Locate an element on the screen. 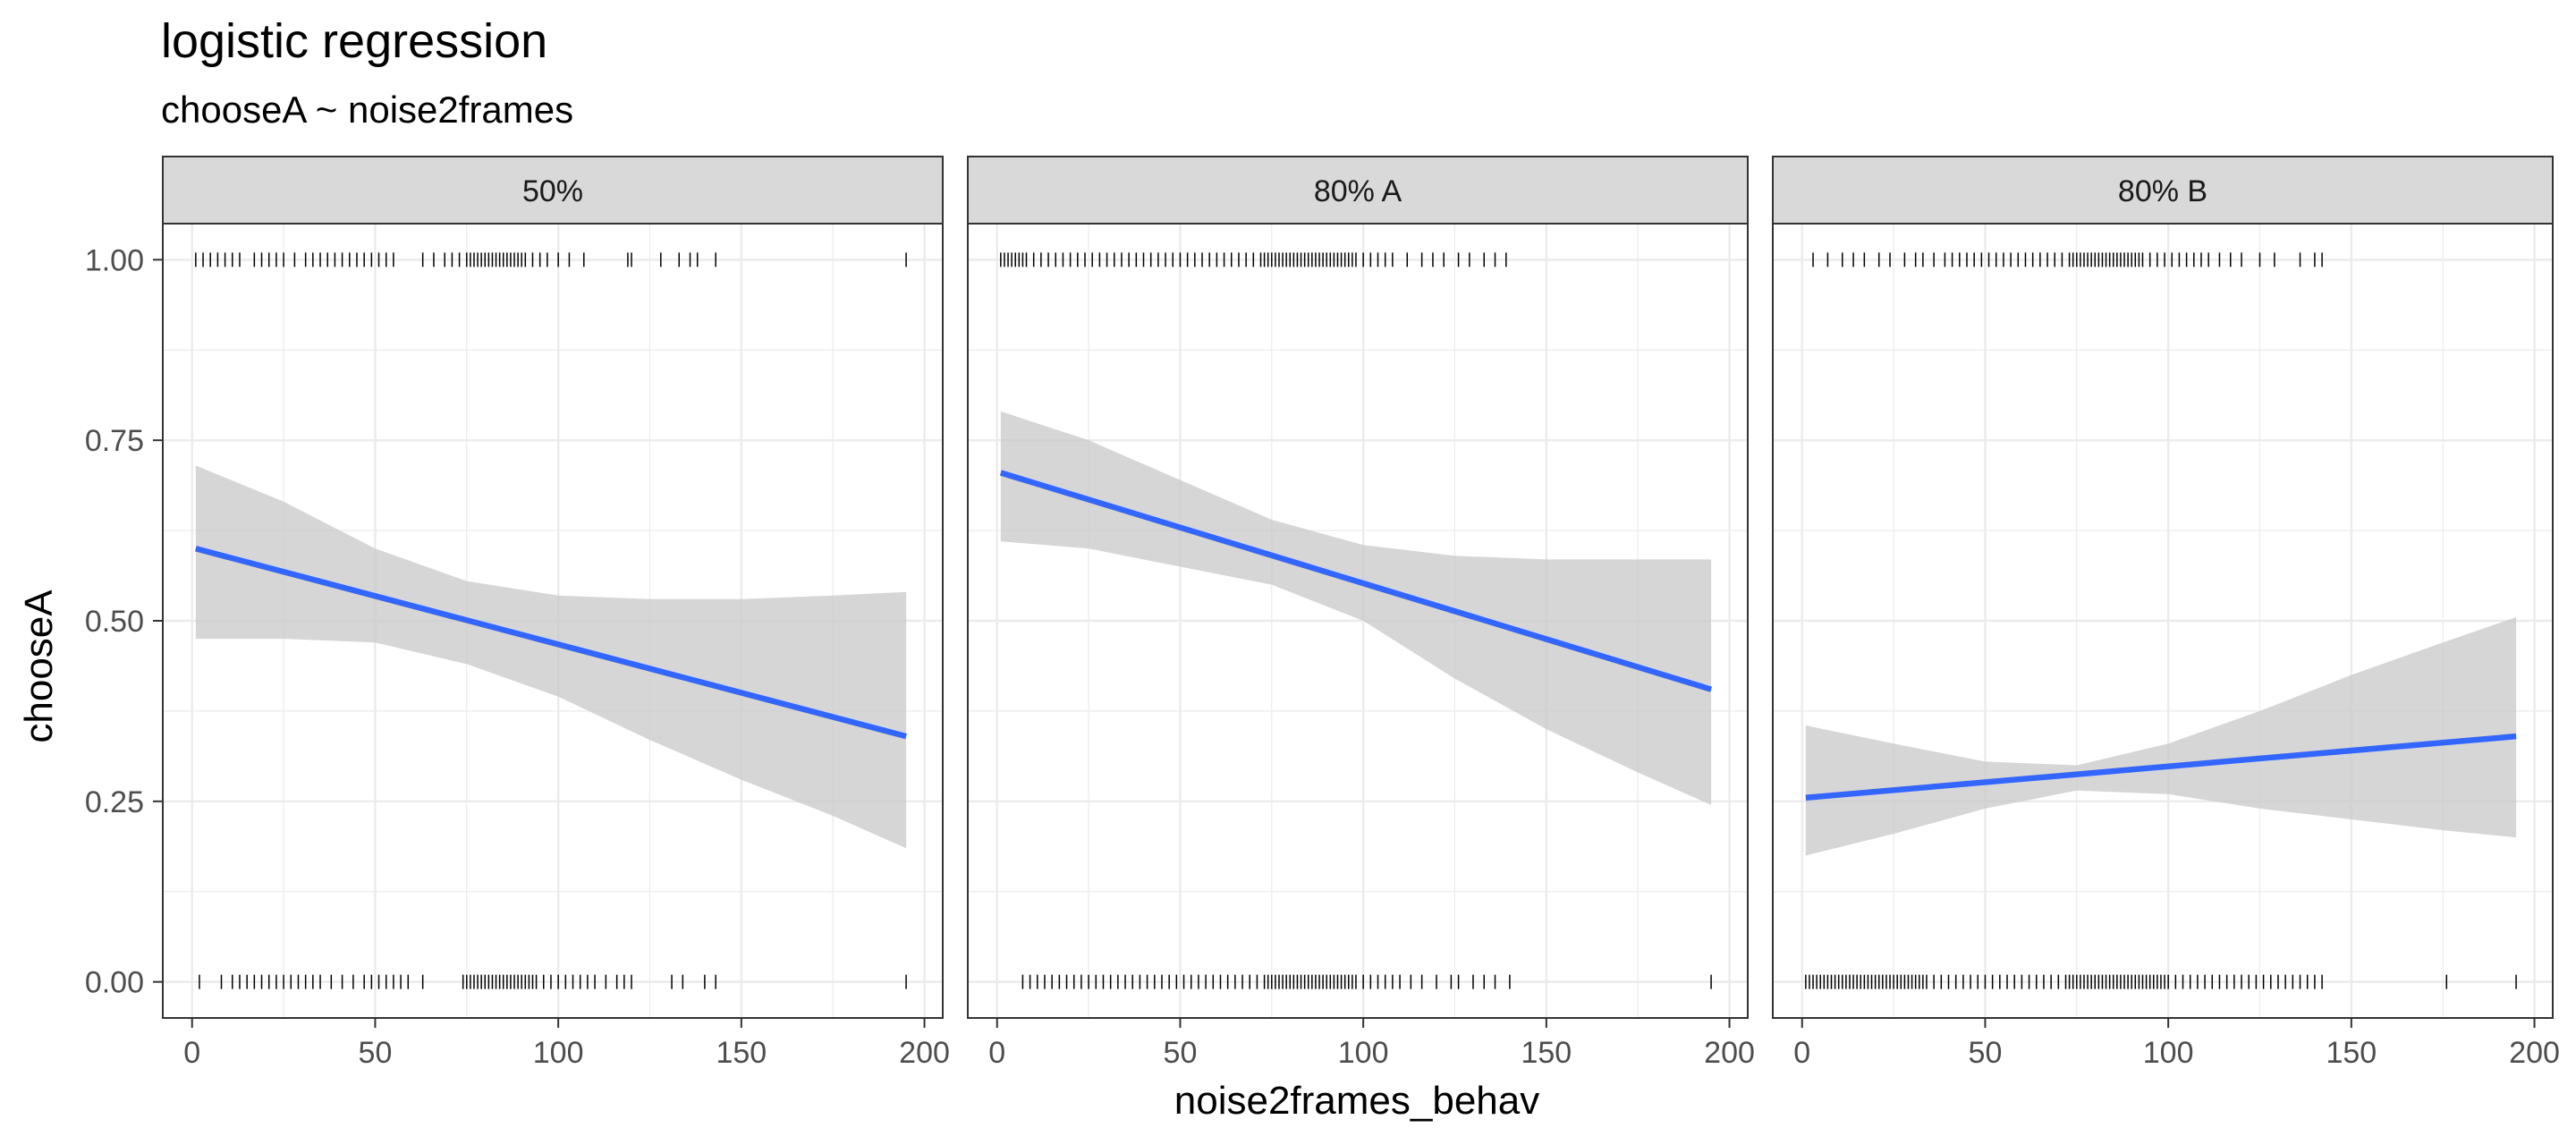  chart-title: logistic regression is located at coordinates (354, 41).